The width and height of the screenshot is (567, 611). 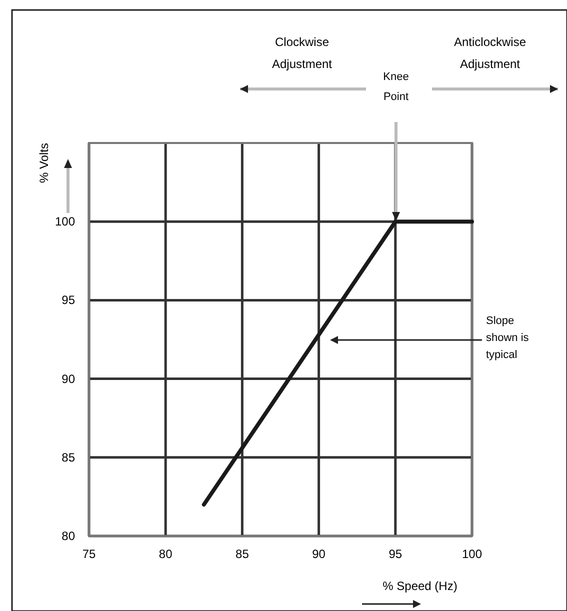 I want to click on y-tick-label: 95, so click(x=69, y=300).